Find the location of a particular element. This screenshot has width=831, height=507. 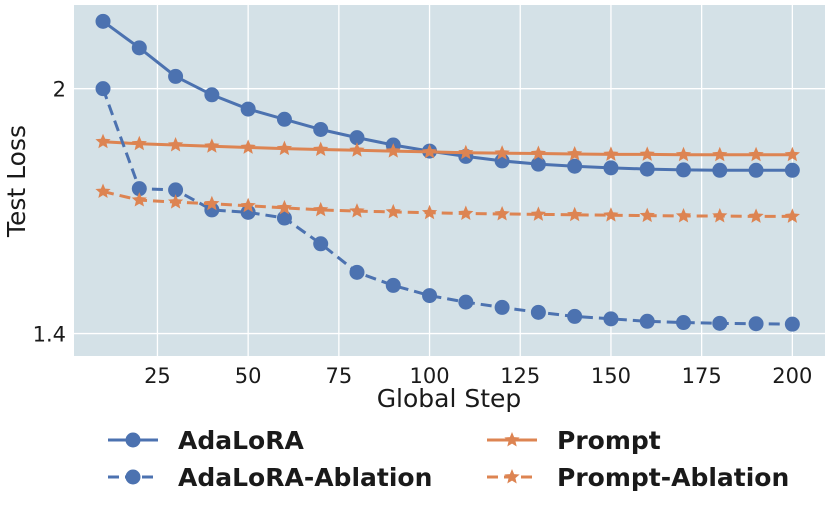

x-tick-label: 75 is located at coordinates (338, 376).